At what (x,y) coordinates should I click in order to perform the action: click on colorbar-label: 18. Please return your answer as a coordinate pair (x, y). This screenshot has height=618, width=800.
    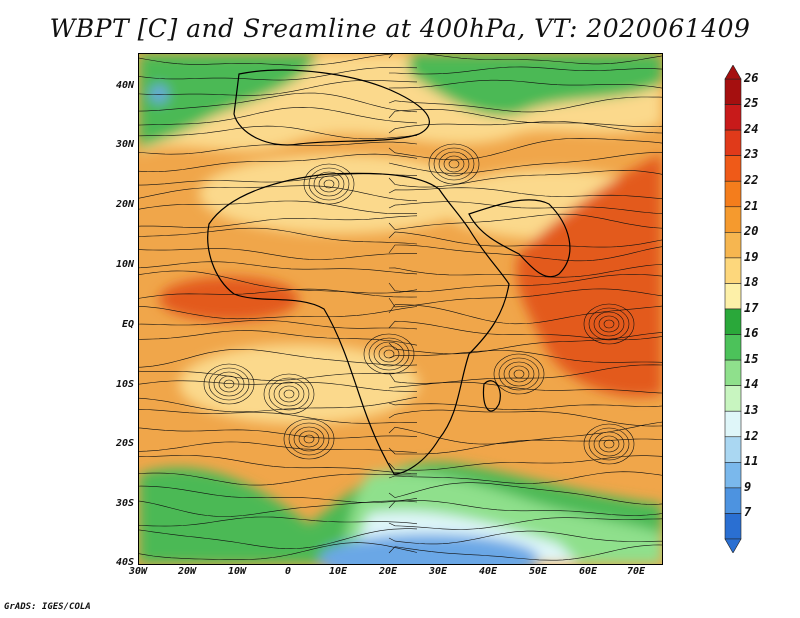
    Looking at the image, I should click on (751, 282).